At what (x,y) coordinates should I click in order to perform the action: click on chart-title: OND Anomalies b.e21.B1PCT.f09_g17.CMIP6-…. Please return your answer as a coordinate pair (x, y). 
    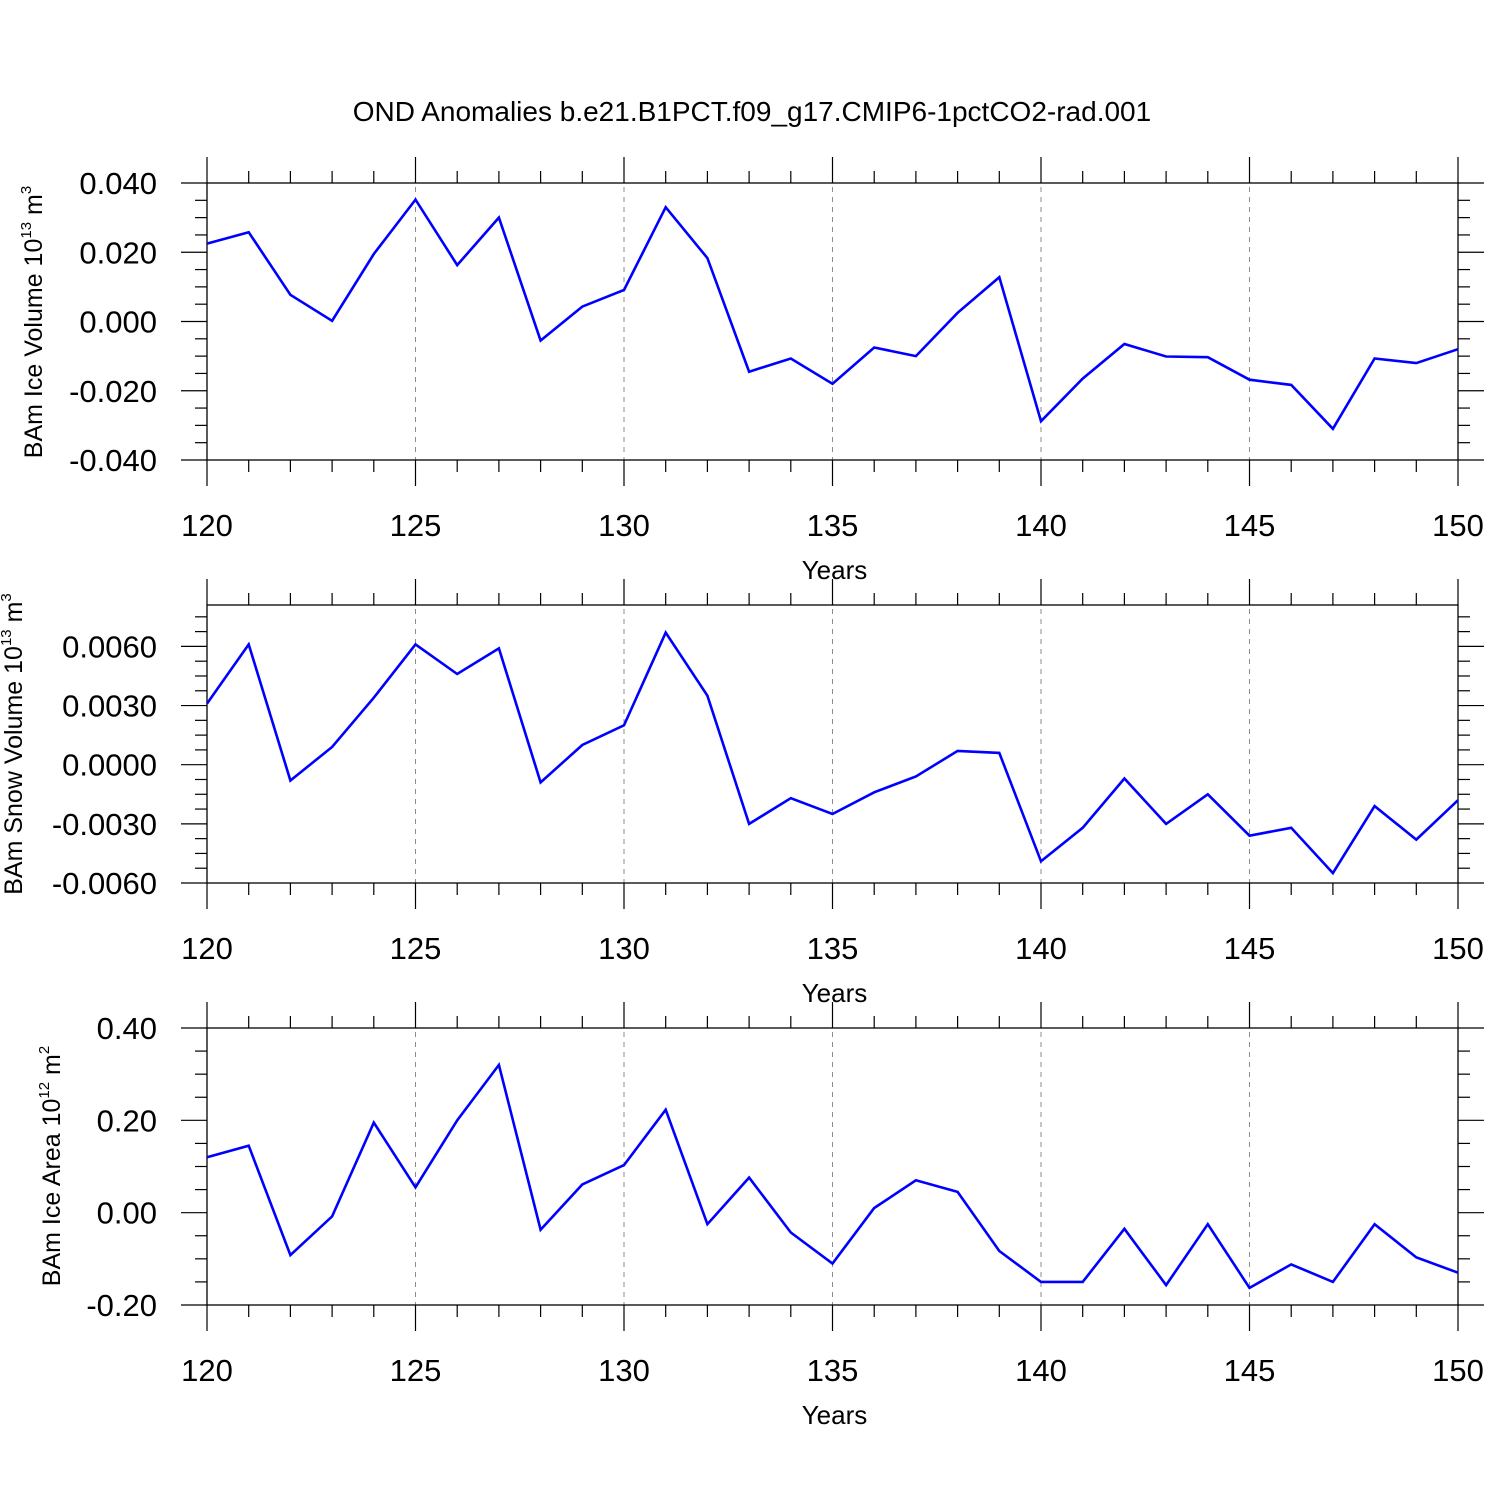
    Looking at the image, I should click on (752, 111).